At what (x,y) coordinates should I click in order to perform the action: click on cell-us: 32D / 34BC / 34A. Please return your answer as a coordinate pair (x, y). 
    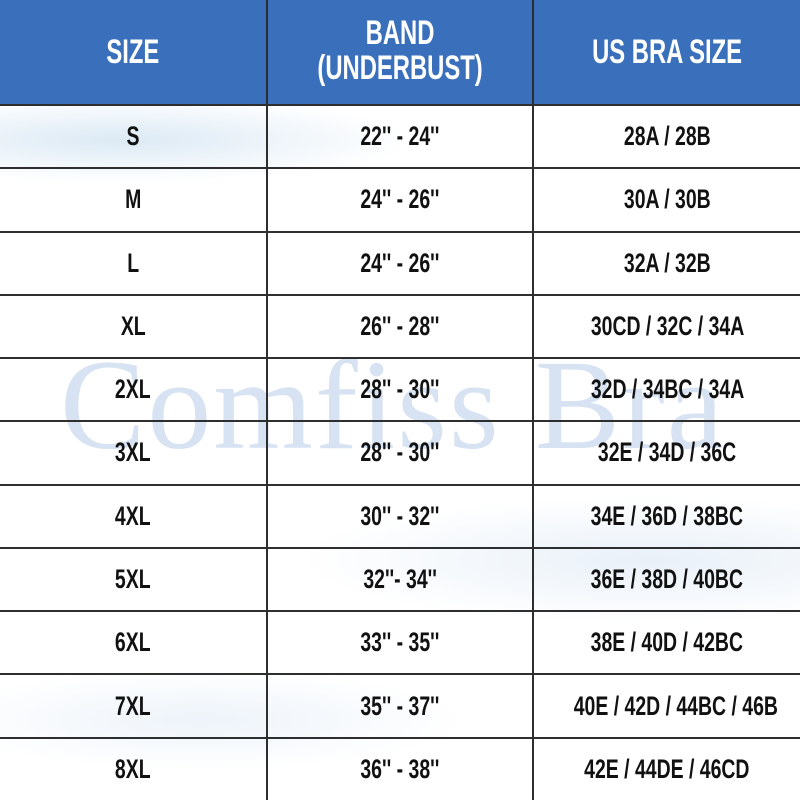
    Looking at the image, I should click on (666, 390).